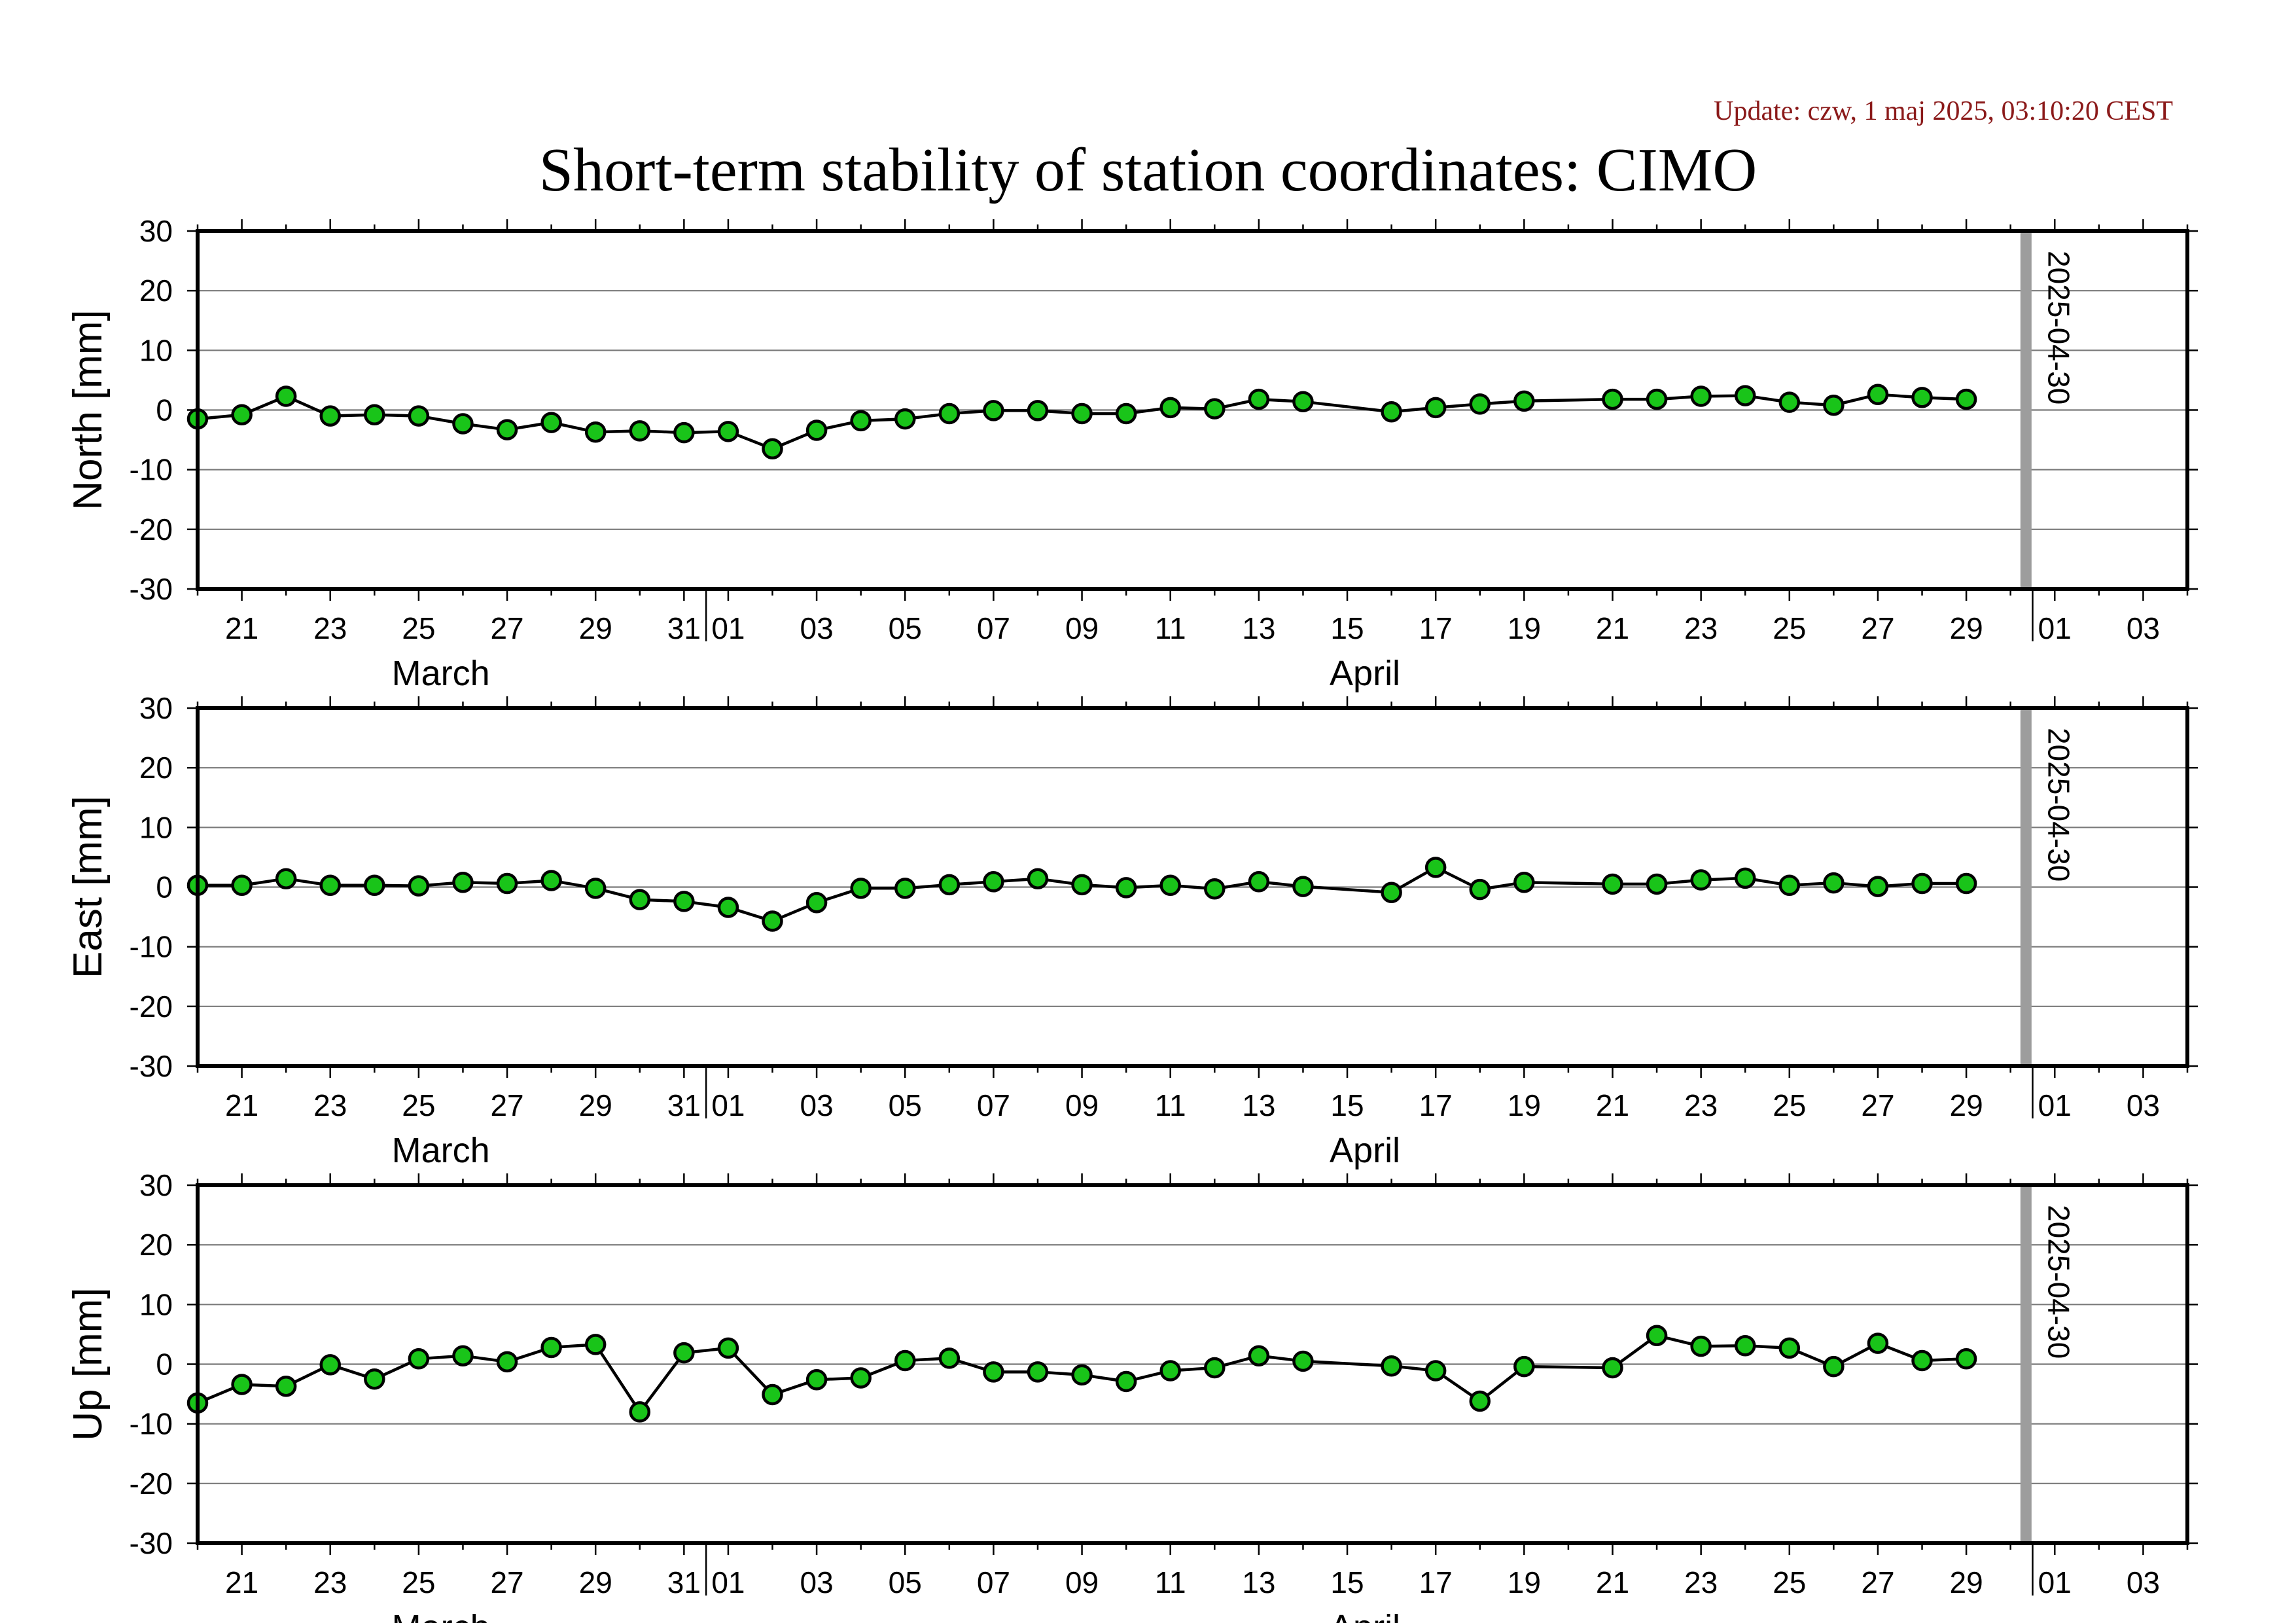 The height and width of the screenshot is (1623, 2296). What do you see at coordinates (1701, 1582) in the screenshot?
I see `x-tick-label: 23` at bounding box center [1701, 1582].